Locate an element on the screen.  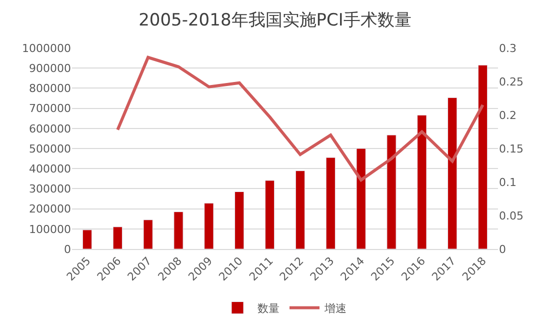
y-tick-label: 700000 is located at coordinates (50, 109).